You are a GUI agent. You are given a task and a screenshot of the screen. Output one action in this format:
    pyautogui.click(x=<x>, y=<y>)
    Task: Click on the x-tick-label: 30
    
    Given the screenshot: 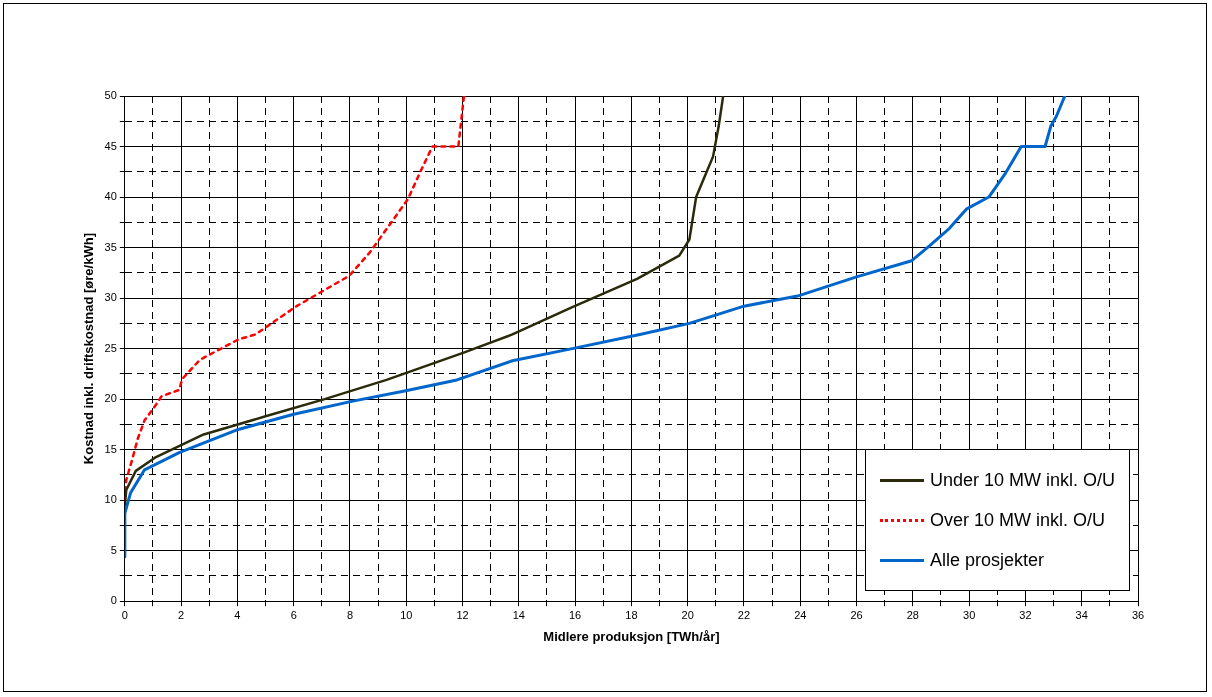 What is the action you would take?
    pyautogui.click(x=969, y=614)
    